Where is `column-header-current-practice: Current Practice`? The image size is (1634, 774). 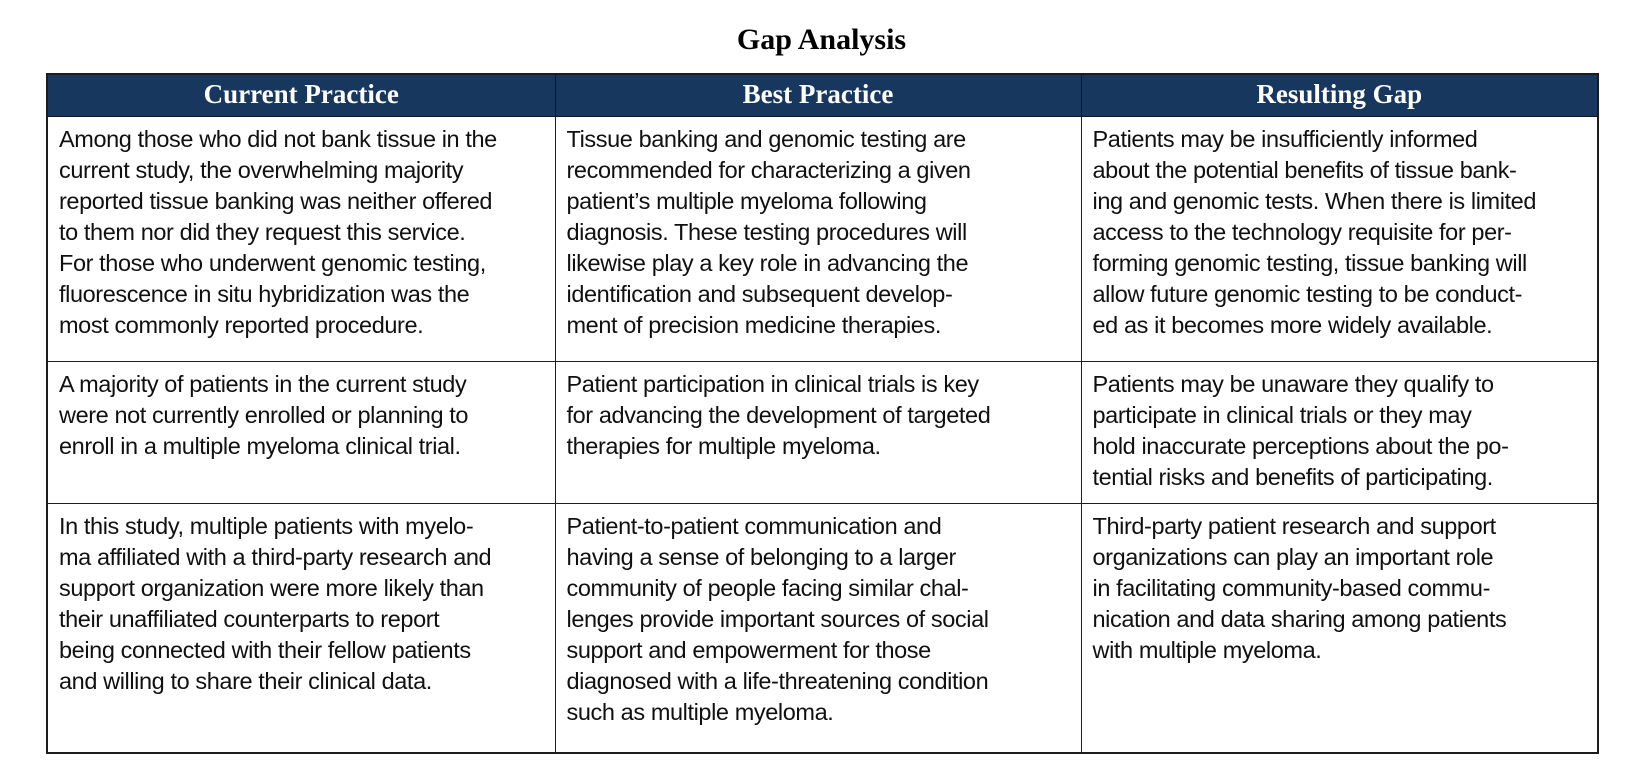 column-header-current-practice: Current Practice is located at coordinates (301, 95).